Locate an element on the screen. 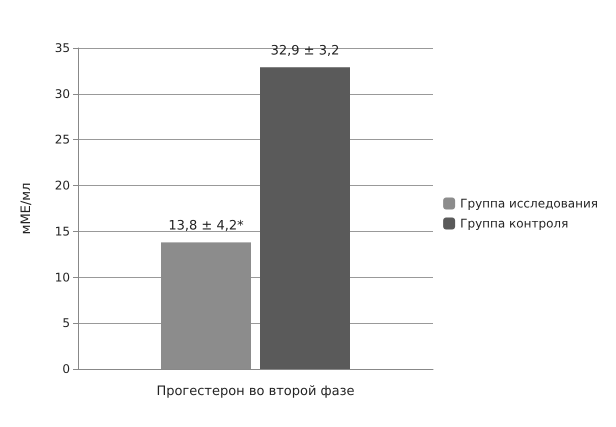  legend-label: Группа контроля is located at coordinates (514, 223).